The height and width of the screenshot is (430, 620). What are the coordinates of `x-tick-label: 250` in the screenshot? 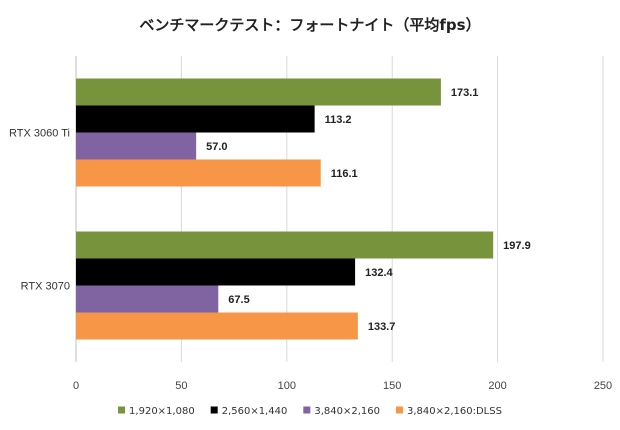 It's located at (603, 386).